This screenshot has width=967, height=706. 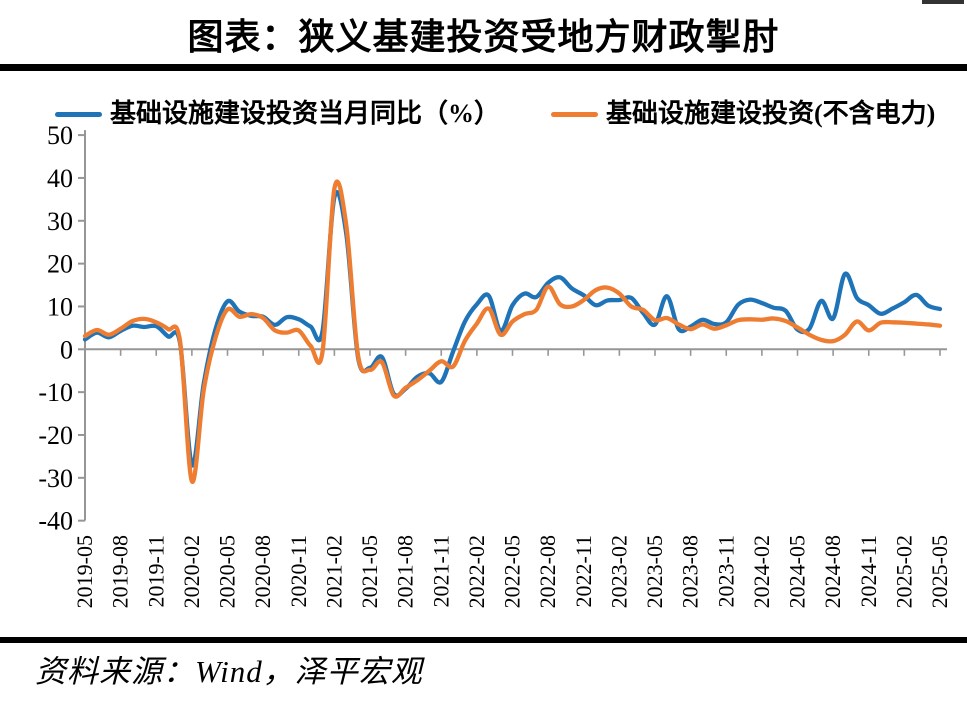 What do you see at coordinates (483, 67) in the screenshot?
I see `title-divider` at bounding box center [483, 67].